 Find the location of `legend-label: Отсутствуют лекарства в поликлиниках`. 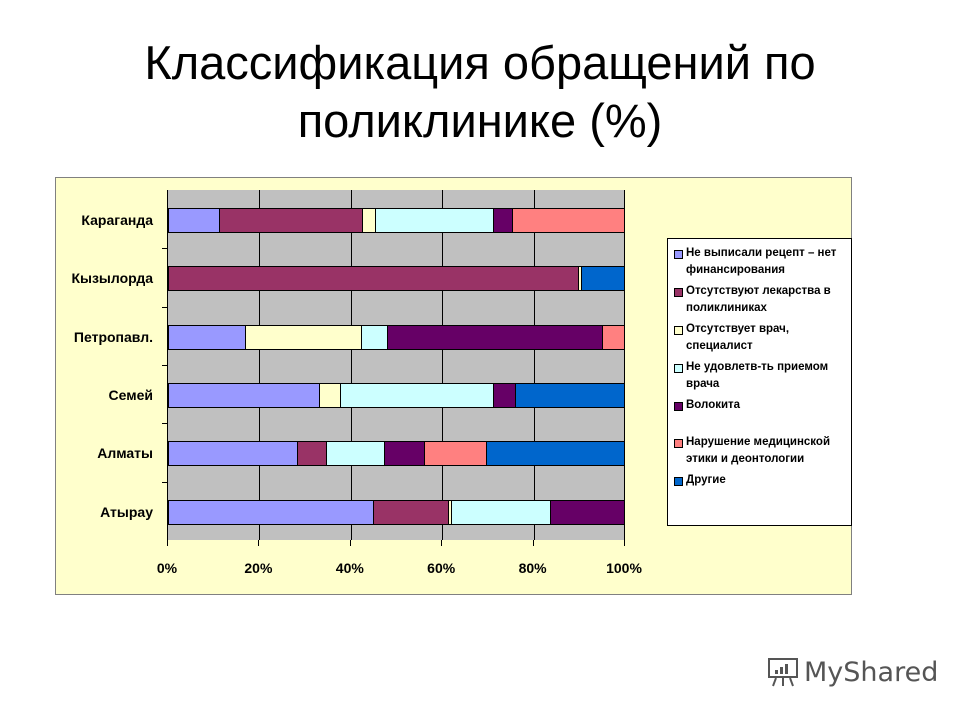

legend-label: Отсутствуют лекарства в поликлиниках is located at coordinates (758, 299).